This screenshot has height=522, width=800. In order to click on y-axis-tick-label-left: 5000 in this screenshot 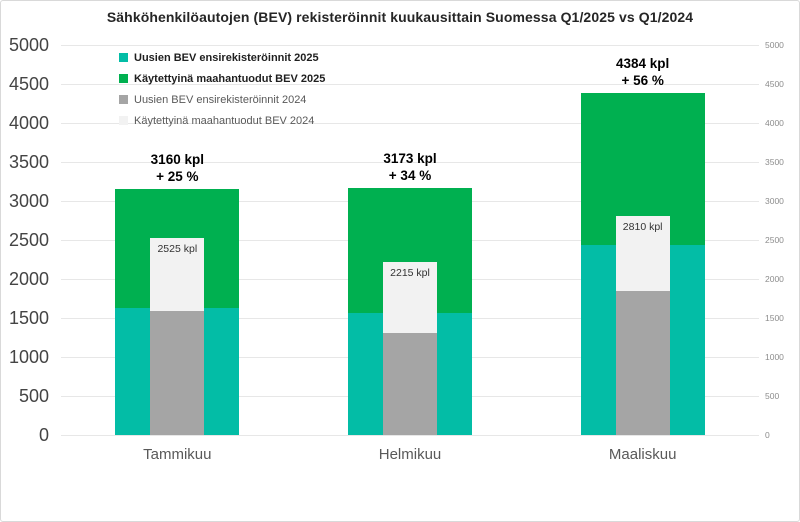, I will do `click(28, 45)`.